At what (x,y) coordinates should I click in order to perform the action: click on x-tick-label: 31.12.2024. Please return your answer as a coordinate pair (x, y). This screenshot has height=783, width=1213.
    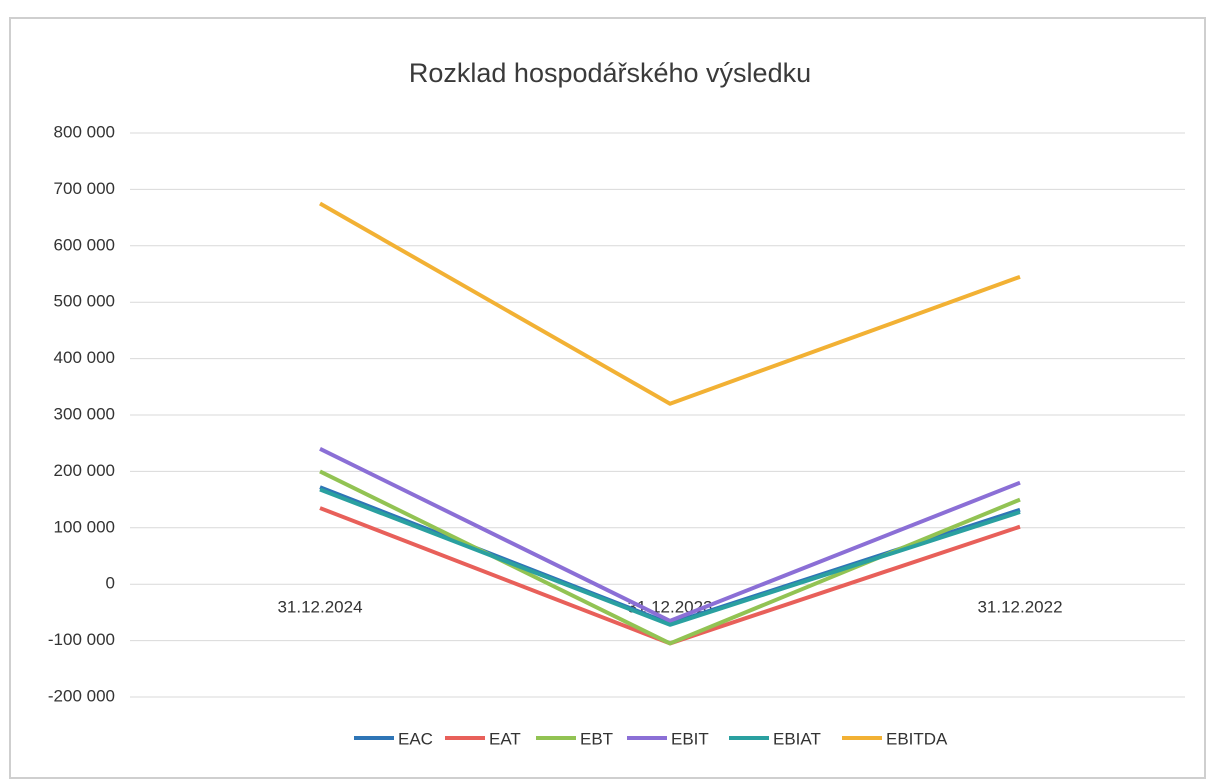
    Looking at the image, I should click on (319, 607).